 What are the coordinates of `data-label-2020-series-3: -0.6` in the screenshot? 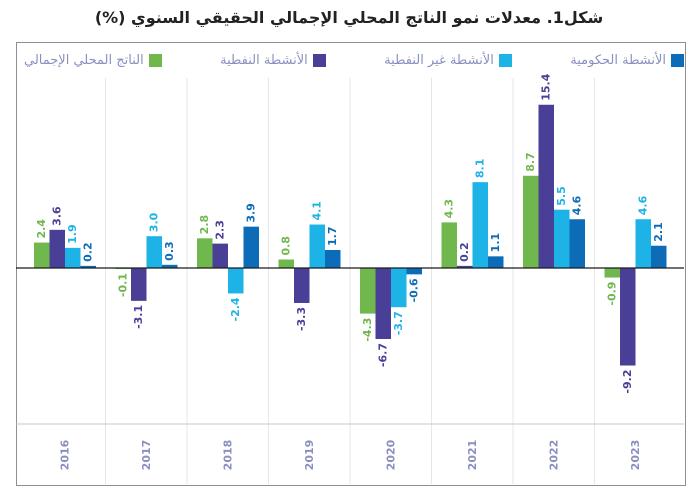 It's located at (414, 290).